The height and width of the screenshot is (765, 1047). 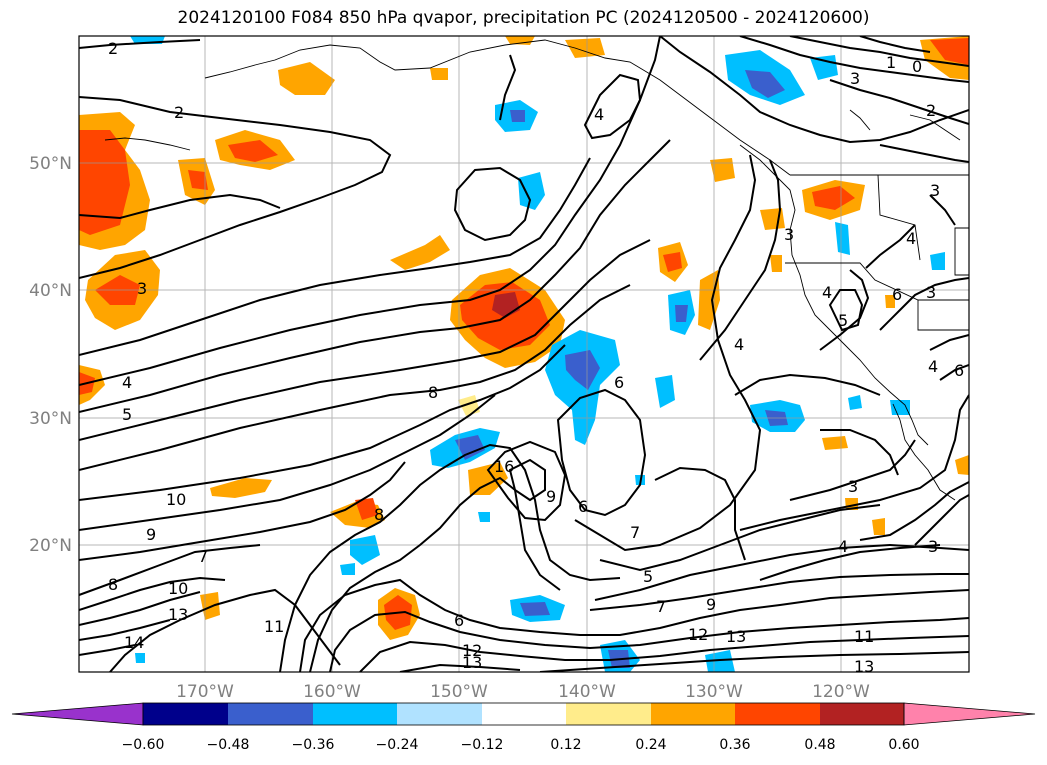 What do you see at coordinates (50, 164) in the screenshot?
I see `lat-label-50n: 50°N` at bounding box center [50, 164].